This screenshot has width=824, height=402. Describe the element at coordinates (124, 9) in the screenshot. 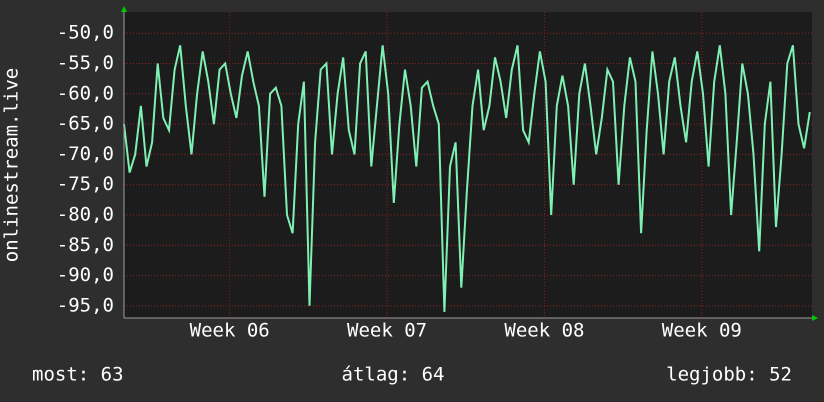

I see `y-arrow` at that location.